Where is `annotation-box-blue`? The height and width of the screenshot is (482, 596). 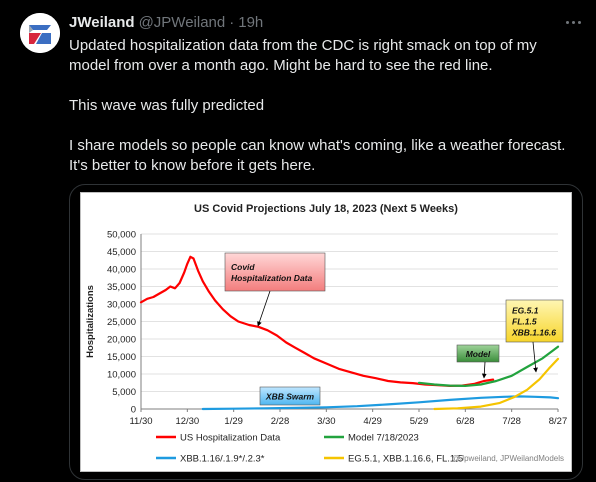 annotation-box-blue is located at coordinates (290, 396).